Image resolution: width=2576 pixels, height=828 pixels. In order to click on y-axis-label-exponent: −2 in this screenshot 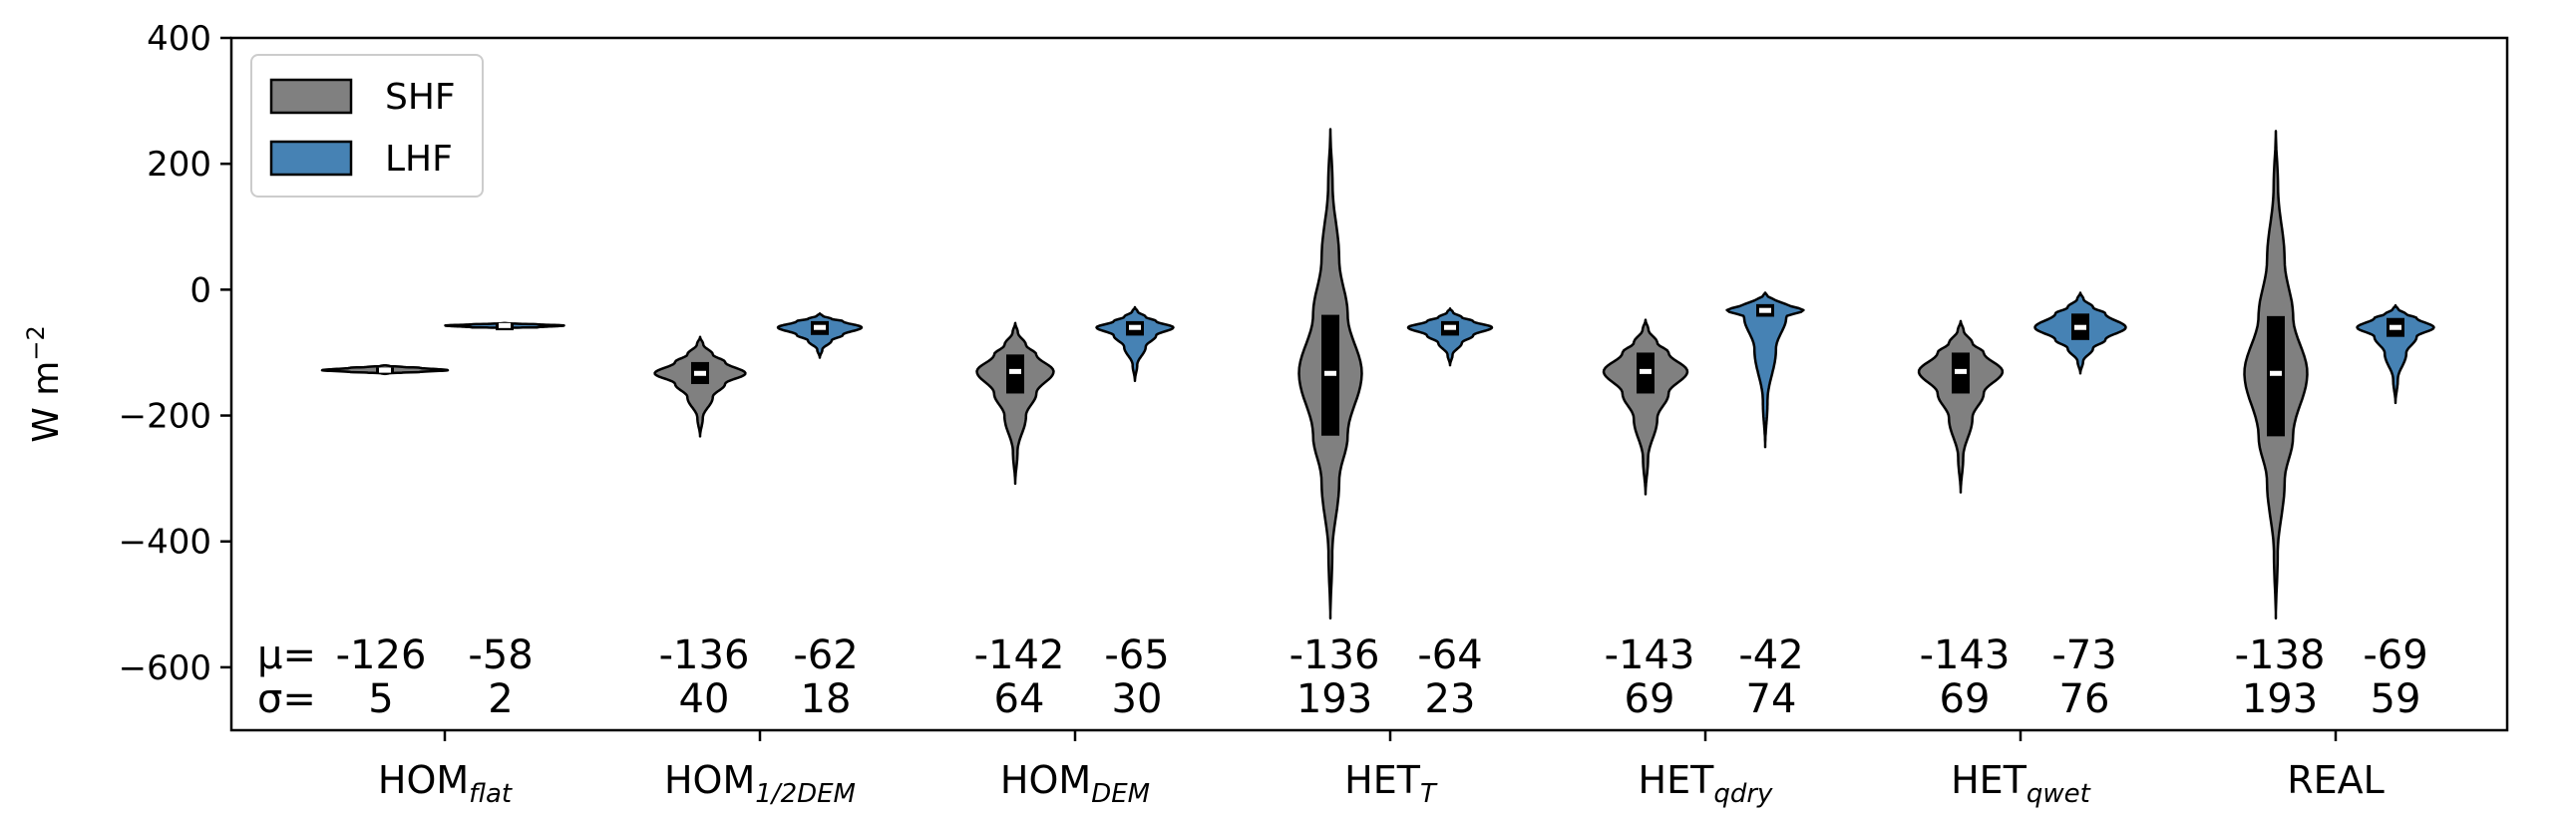, I will do `click(36, 342)`.